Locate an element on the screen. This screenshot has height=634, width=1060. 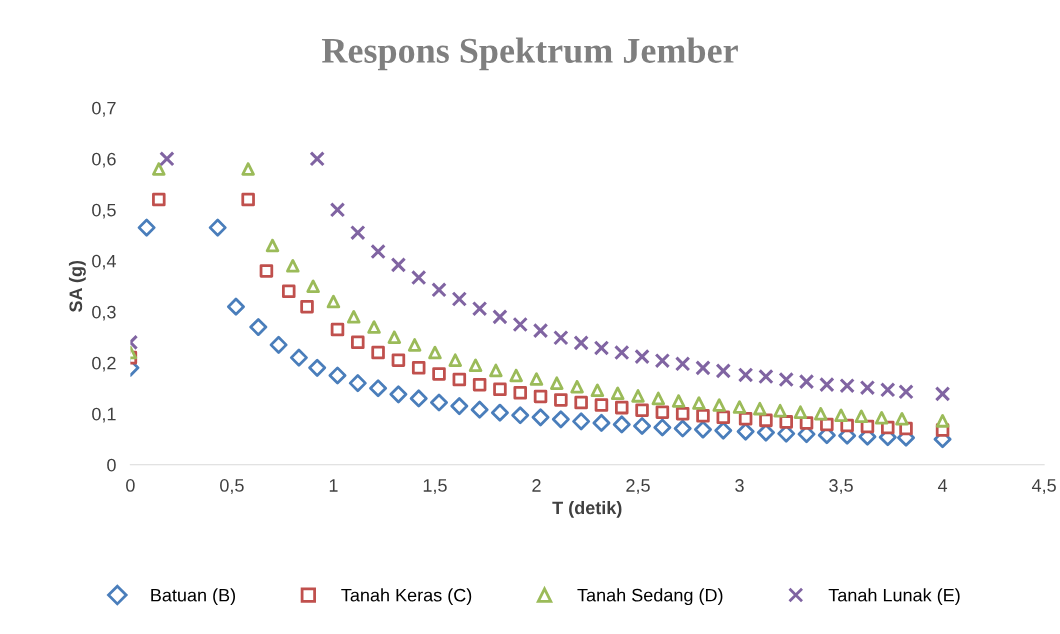
x-tick-label: 1,5 is located at coordinates (435, 487).